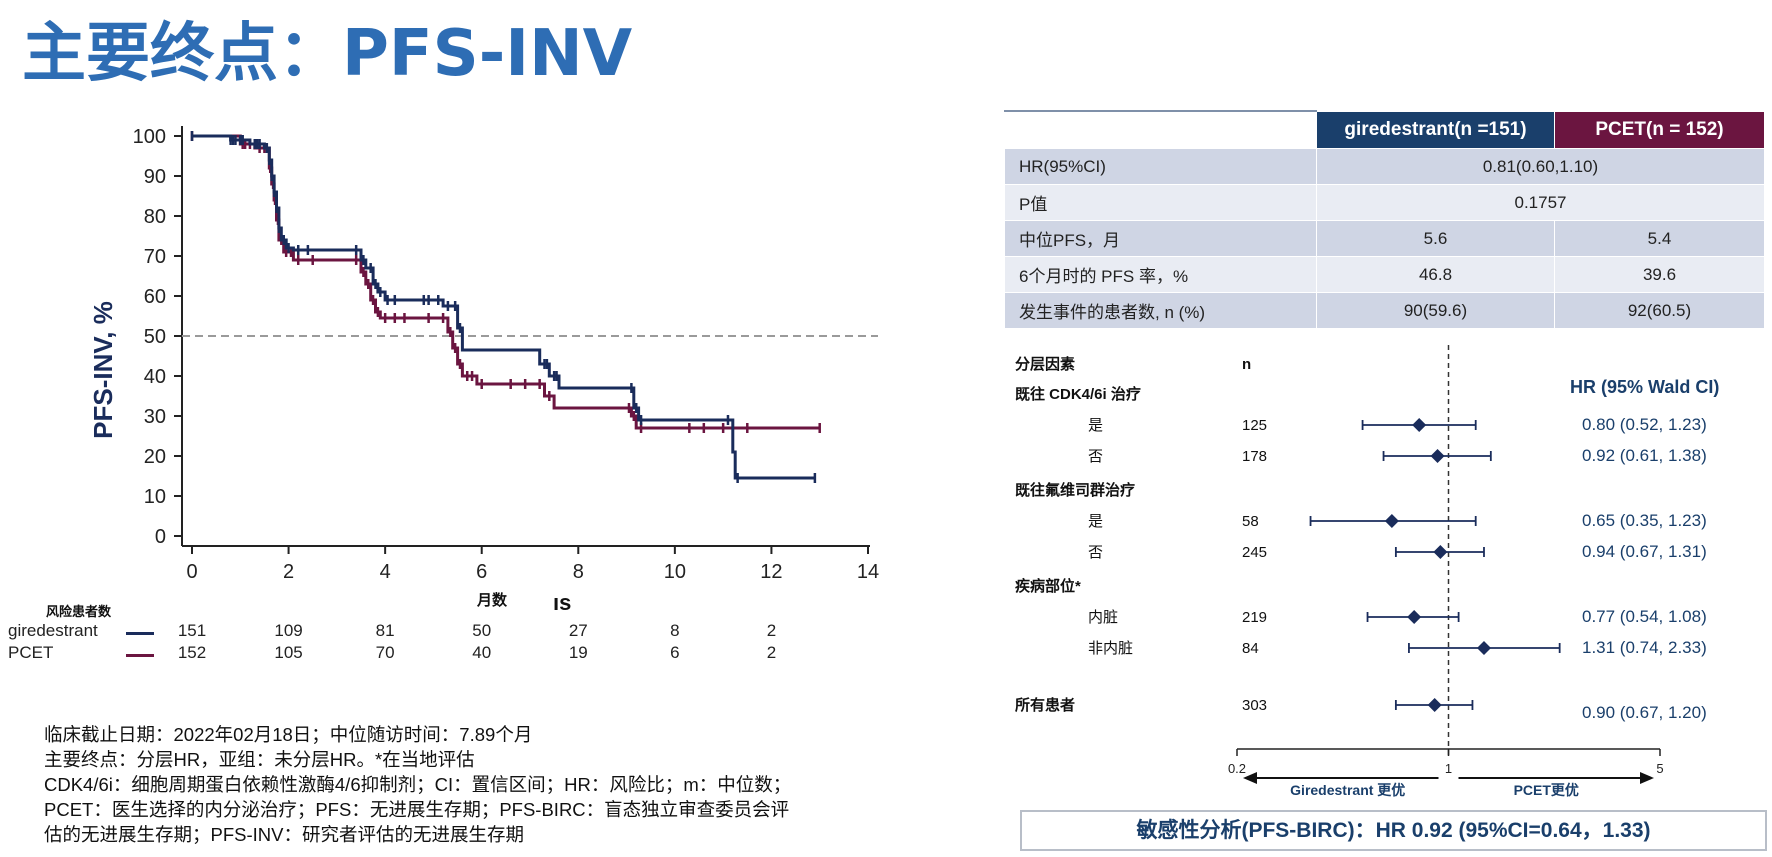 Image resolution: width=1772 pixels, height=857 pixels. What do you see at coordinates (191, 572) in the screenshot?
I see `km-x-tick-label: 0` at bounding box center [191, 572].